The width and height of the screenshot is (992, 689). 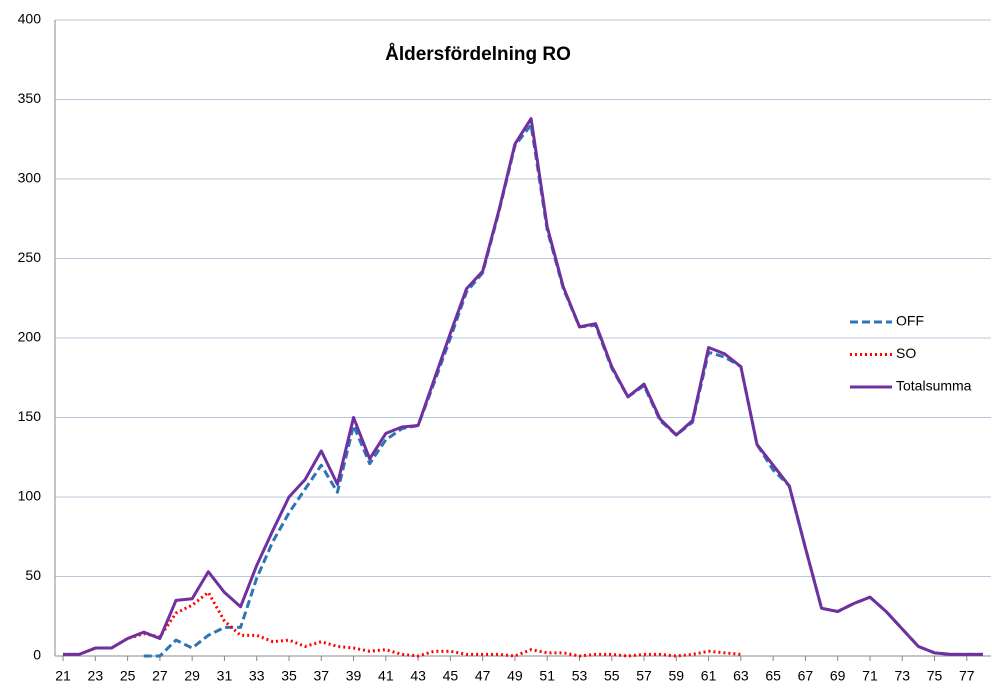 What do you see at coordinates (30, 98) in the screenshot?
I see `y-tick-label: 350` at bounding box center [30, 98].